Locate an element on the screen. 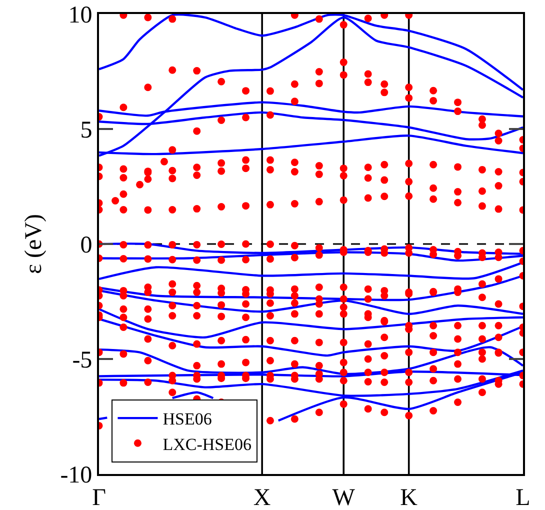 The height and width of the screenshot is (510, 545). y-axis-title: ε (eV) is located at coordinates (33, 244).